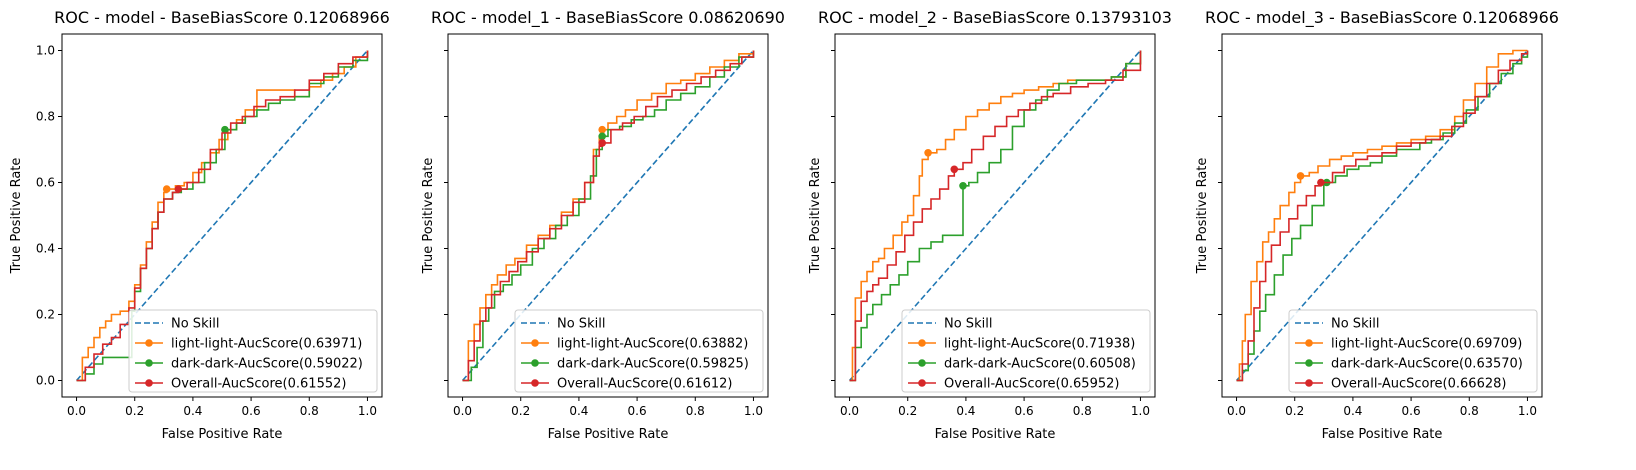  What do you see at coordinates (1031, 384) in the screenshot?
I see `legend-label-3: Overall-AucScore(0.65952)` at bounding box center [1031, 384].